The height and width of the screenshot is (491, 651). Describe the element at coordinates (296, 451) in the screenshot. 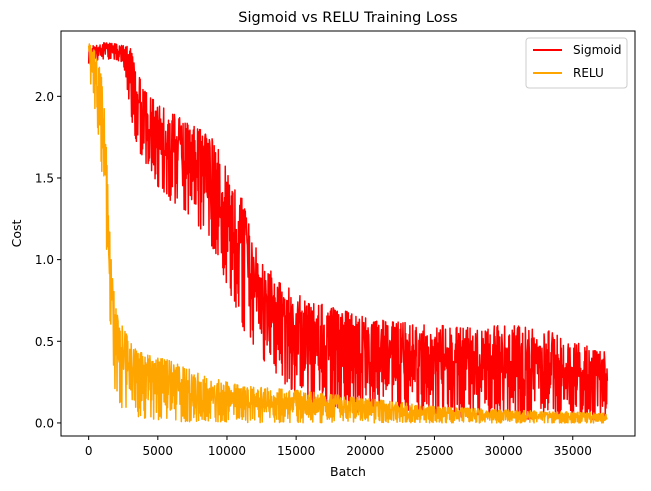

I see `x-tick-label-3: 15000` at that location.